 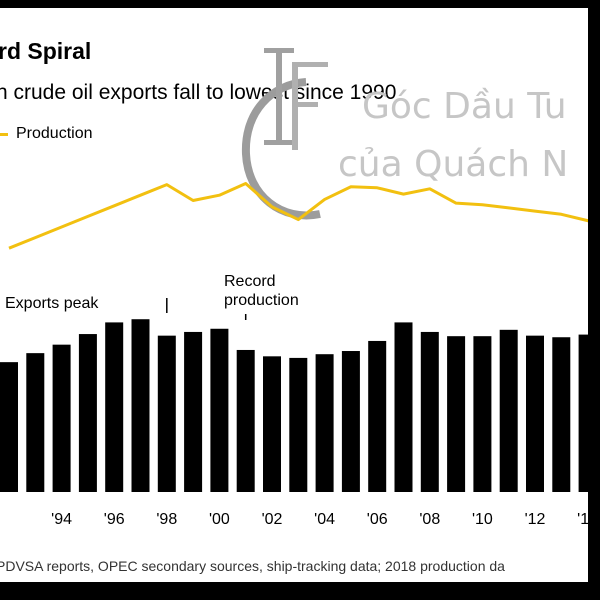 I want to click on bar-exports-2001, so click(x=245, y=420).